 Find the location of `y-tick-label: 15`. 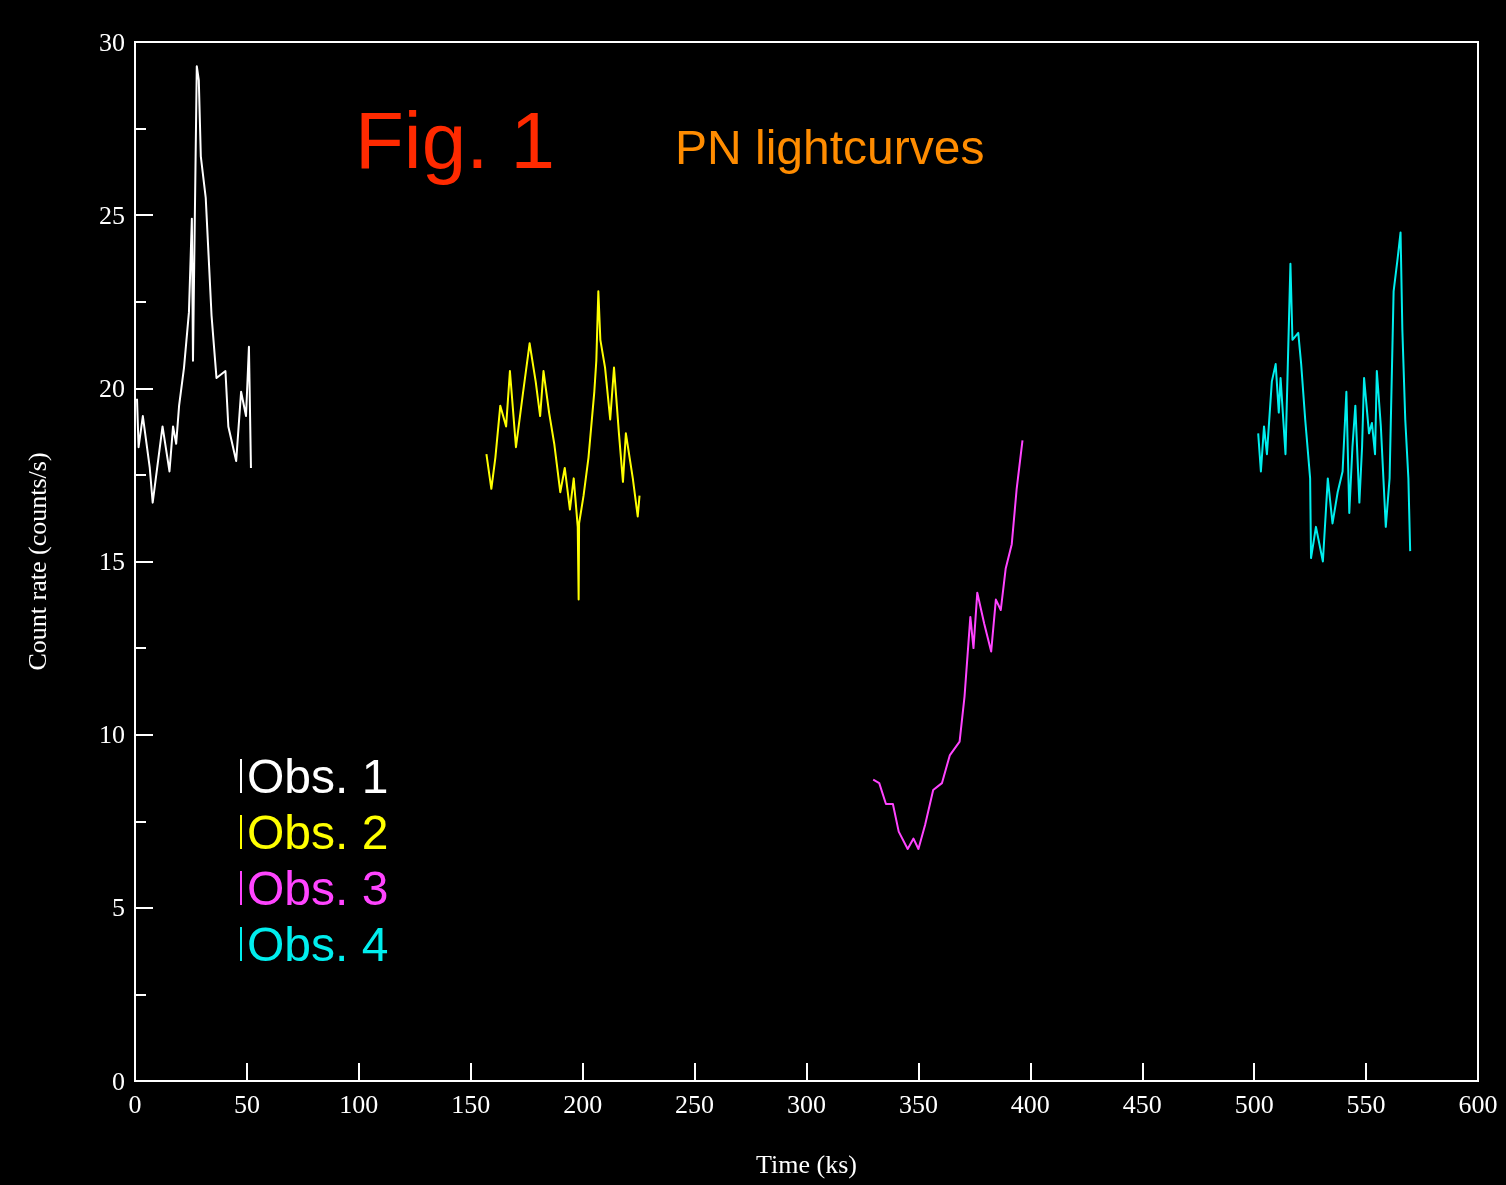

y-tick-label: 15 is located at coordinates (112, 561).